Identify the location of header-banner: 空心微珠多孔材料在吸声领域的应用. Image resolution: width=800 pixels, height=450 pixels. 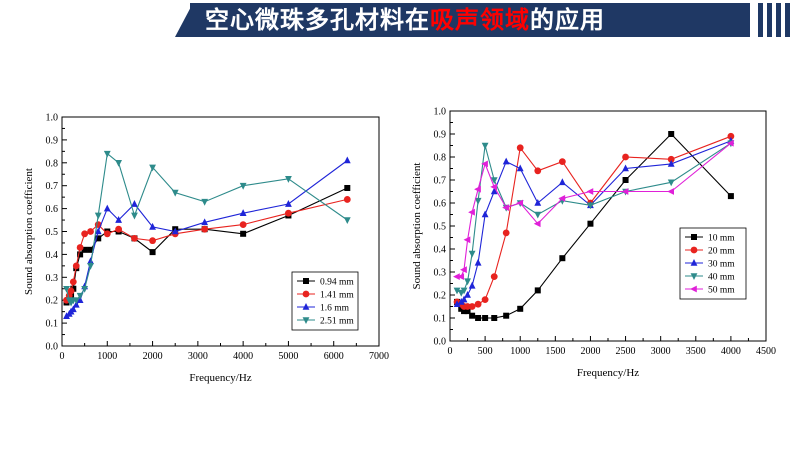
(400, 20).